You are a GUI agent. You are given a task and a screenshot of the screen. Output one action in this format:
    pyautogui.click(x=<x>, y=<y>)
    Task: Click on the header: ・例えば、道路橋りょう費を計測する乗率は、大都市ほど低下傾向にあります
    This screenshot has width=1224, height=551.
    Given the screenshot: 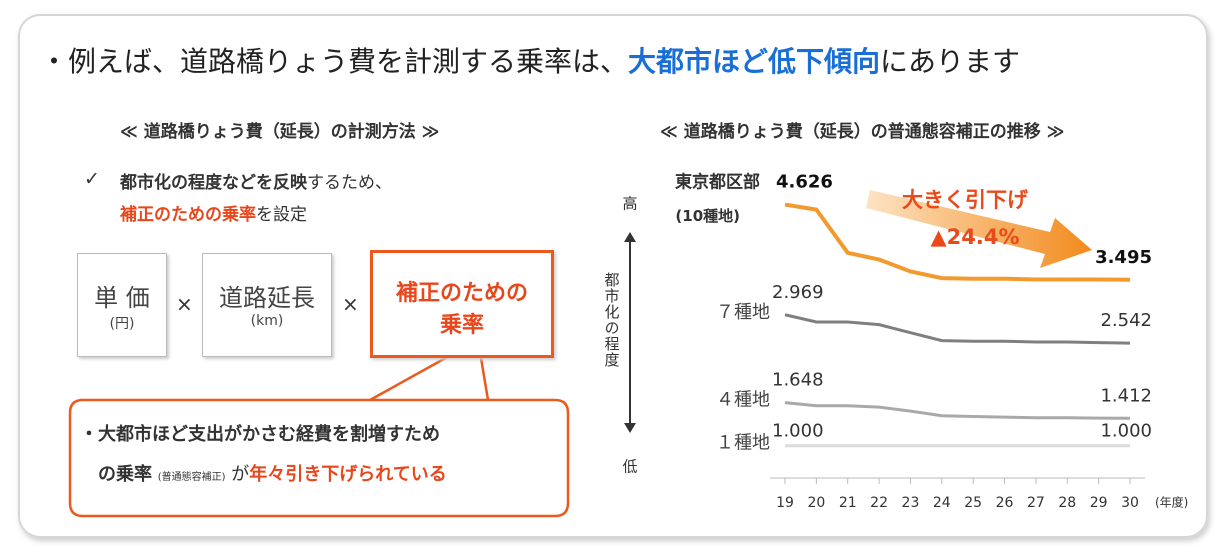 What is the action you would take?
    pyautogui.click(x=530, y=60)
    